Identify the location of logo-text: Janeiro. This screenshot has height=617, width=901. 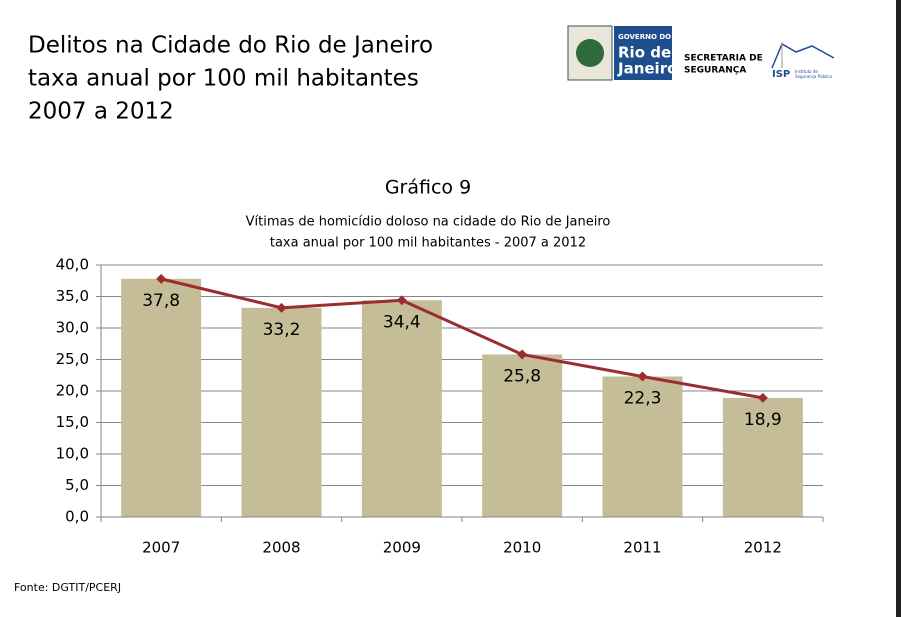
(647, 69).